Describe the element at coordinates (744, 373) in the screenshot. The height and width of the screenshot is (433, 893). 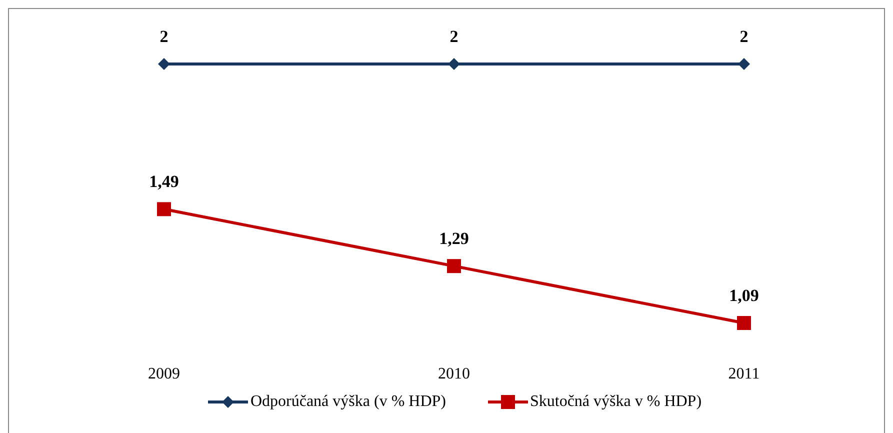
I see `x-tick-label: 2011` at that location.